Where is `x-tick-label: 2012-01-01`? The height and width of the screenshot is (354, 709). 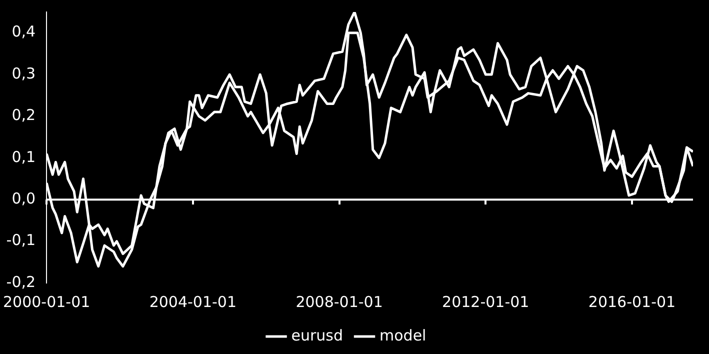
x-tick-label: 2012-01-01 is located at coordinates (486, 301).